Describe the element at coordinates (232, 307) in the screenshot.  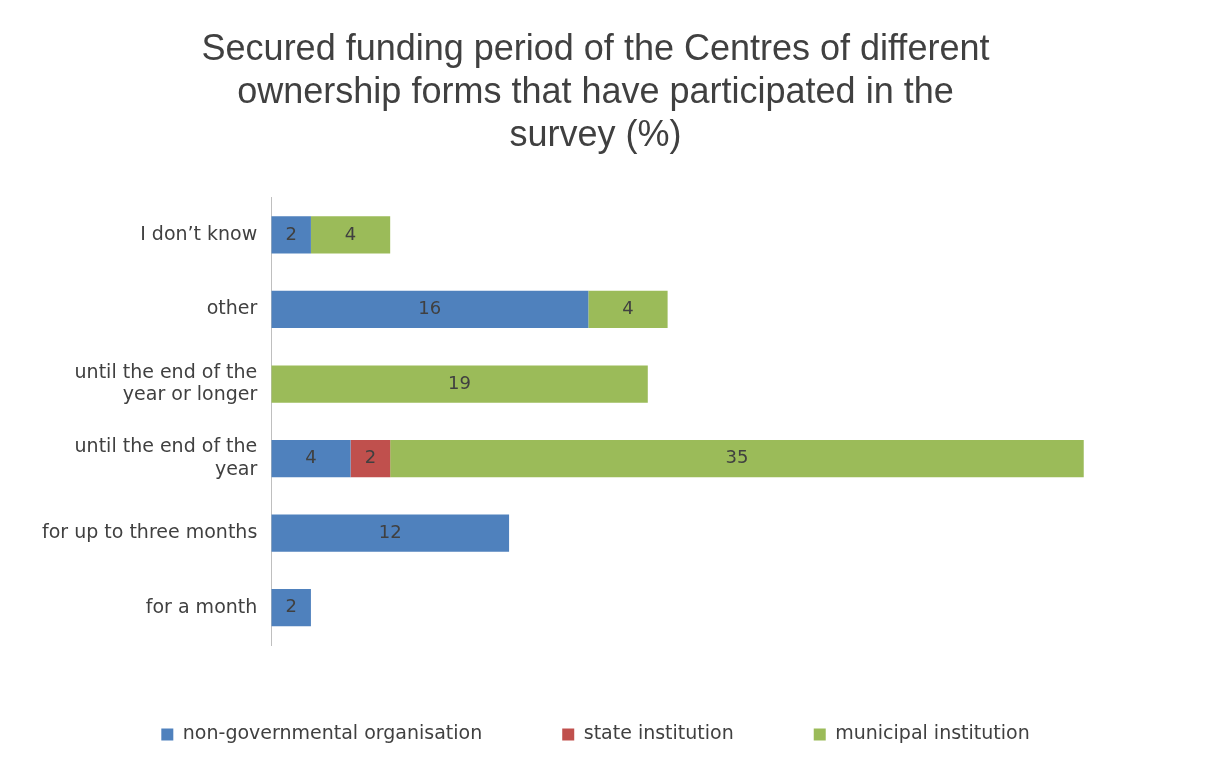
I see `y-tick-label: other` at that location.